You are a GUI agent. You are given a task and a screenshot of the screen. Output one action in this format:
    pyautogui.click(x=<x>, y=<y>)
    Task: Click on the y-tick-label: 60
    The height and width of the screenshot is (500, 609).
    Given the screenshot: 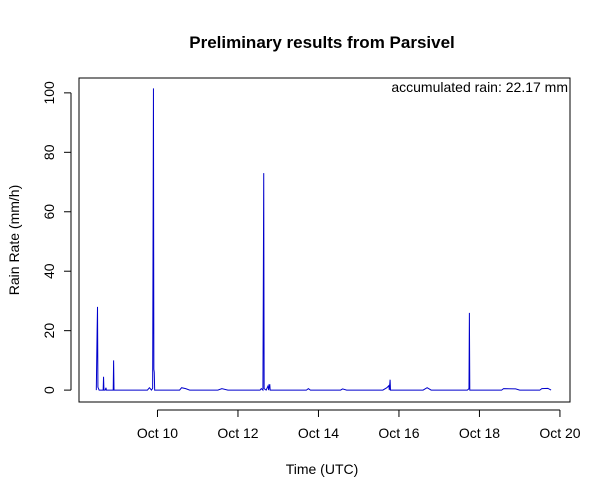 What is the action you would take?
    pyautogui.click(x=49, y=212)
    